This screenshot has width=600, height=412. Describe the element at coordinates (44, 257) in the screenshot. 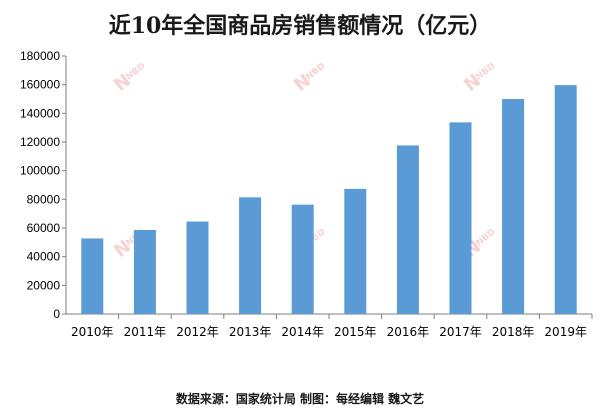

I see `y-tick-label: 40000` at that location.